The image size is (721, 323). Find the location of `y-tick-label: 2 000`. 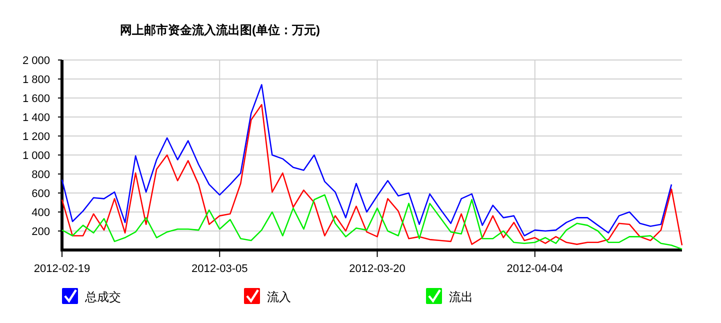

y-tick-label: 2 000 is located at coordinates (36, 61).